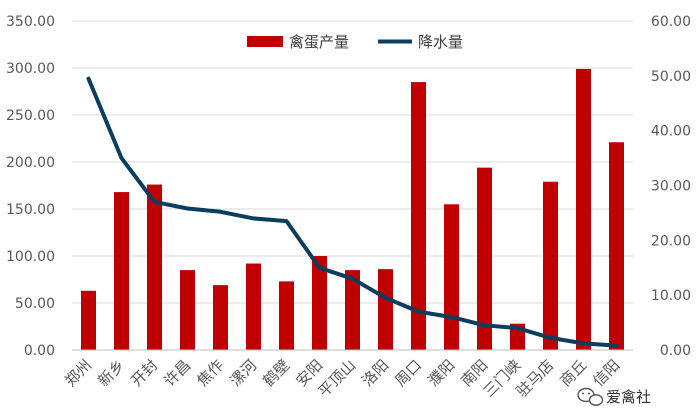  Describe the element at coordinates (319, 42) in the screenshot. I see `legend-label-bar: 禽蛋产量` at that location.